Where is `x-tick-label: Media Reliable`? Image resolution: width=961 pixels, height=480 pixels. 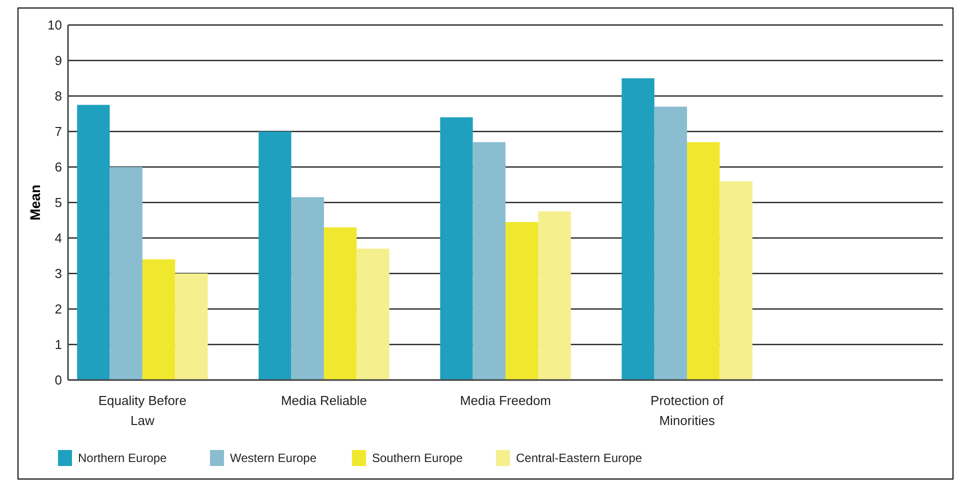 x-tick-label: Media Reliable is located at coordinates (323, 400).